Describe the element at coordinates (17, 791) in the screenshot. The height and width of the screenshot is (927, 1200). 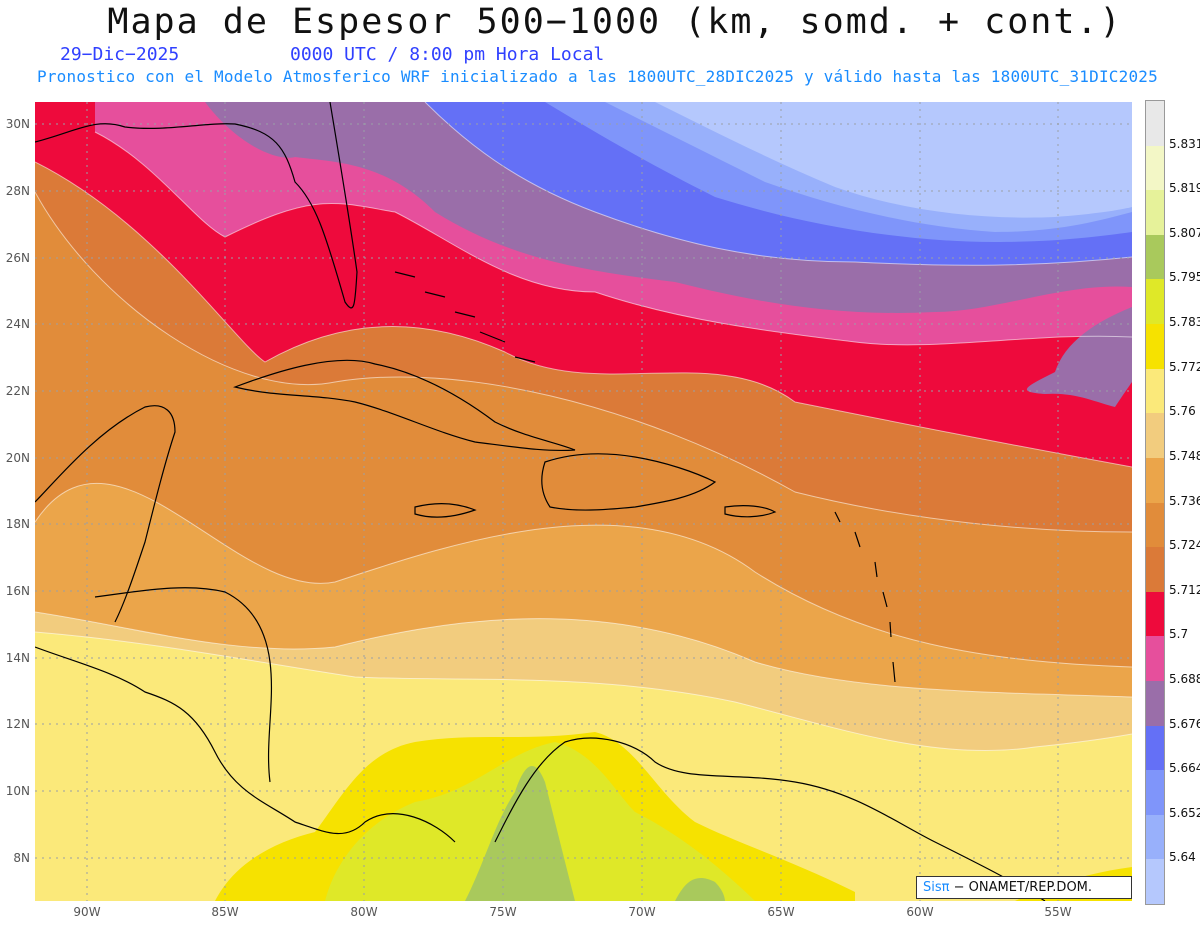
I see `lat-label-10n: 10N` at that location.